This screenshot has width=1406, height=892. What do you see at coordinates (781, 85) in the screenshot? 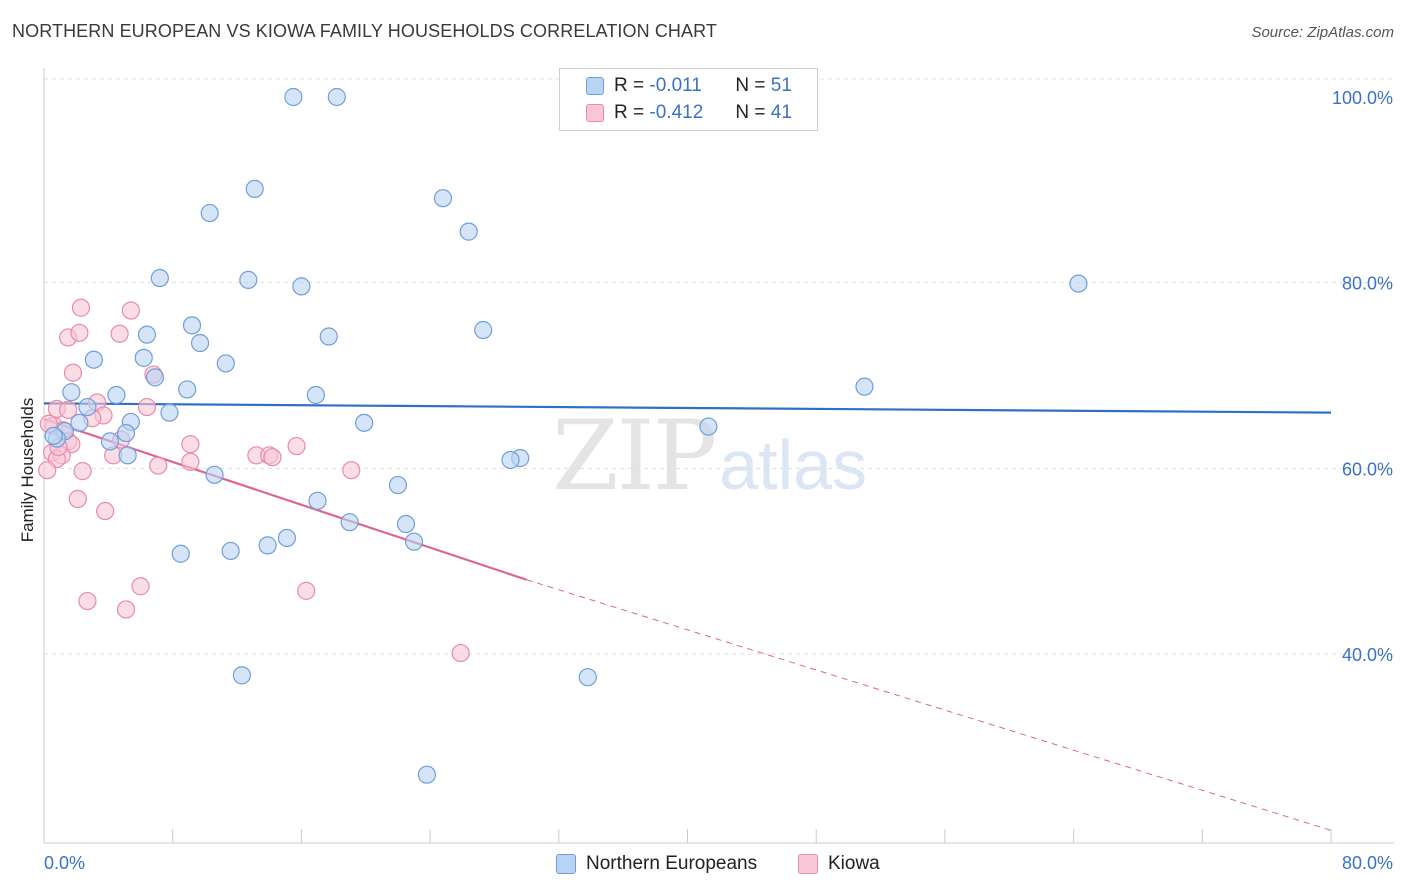
I see `legend-n-value: 51` at bounding box center [781, 85].